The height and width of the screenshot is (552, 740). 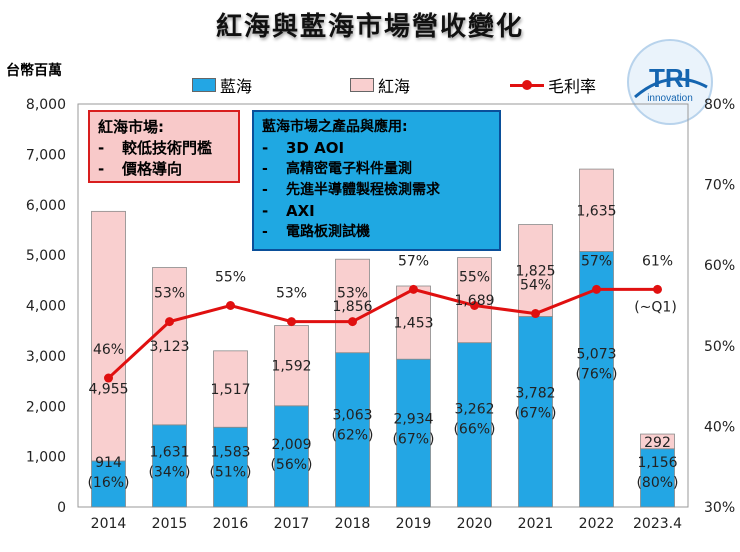 I want to click on y-tick-label: 0, so click(x=61, y=508).